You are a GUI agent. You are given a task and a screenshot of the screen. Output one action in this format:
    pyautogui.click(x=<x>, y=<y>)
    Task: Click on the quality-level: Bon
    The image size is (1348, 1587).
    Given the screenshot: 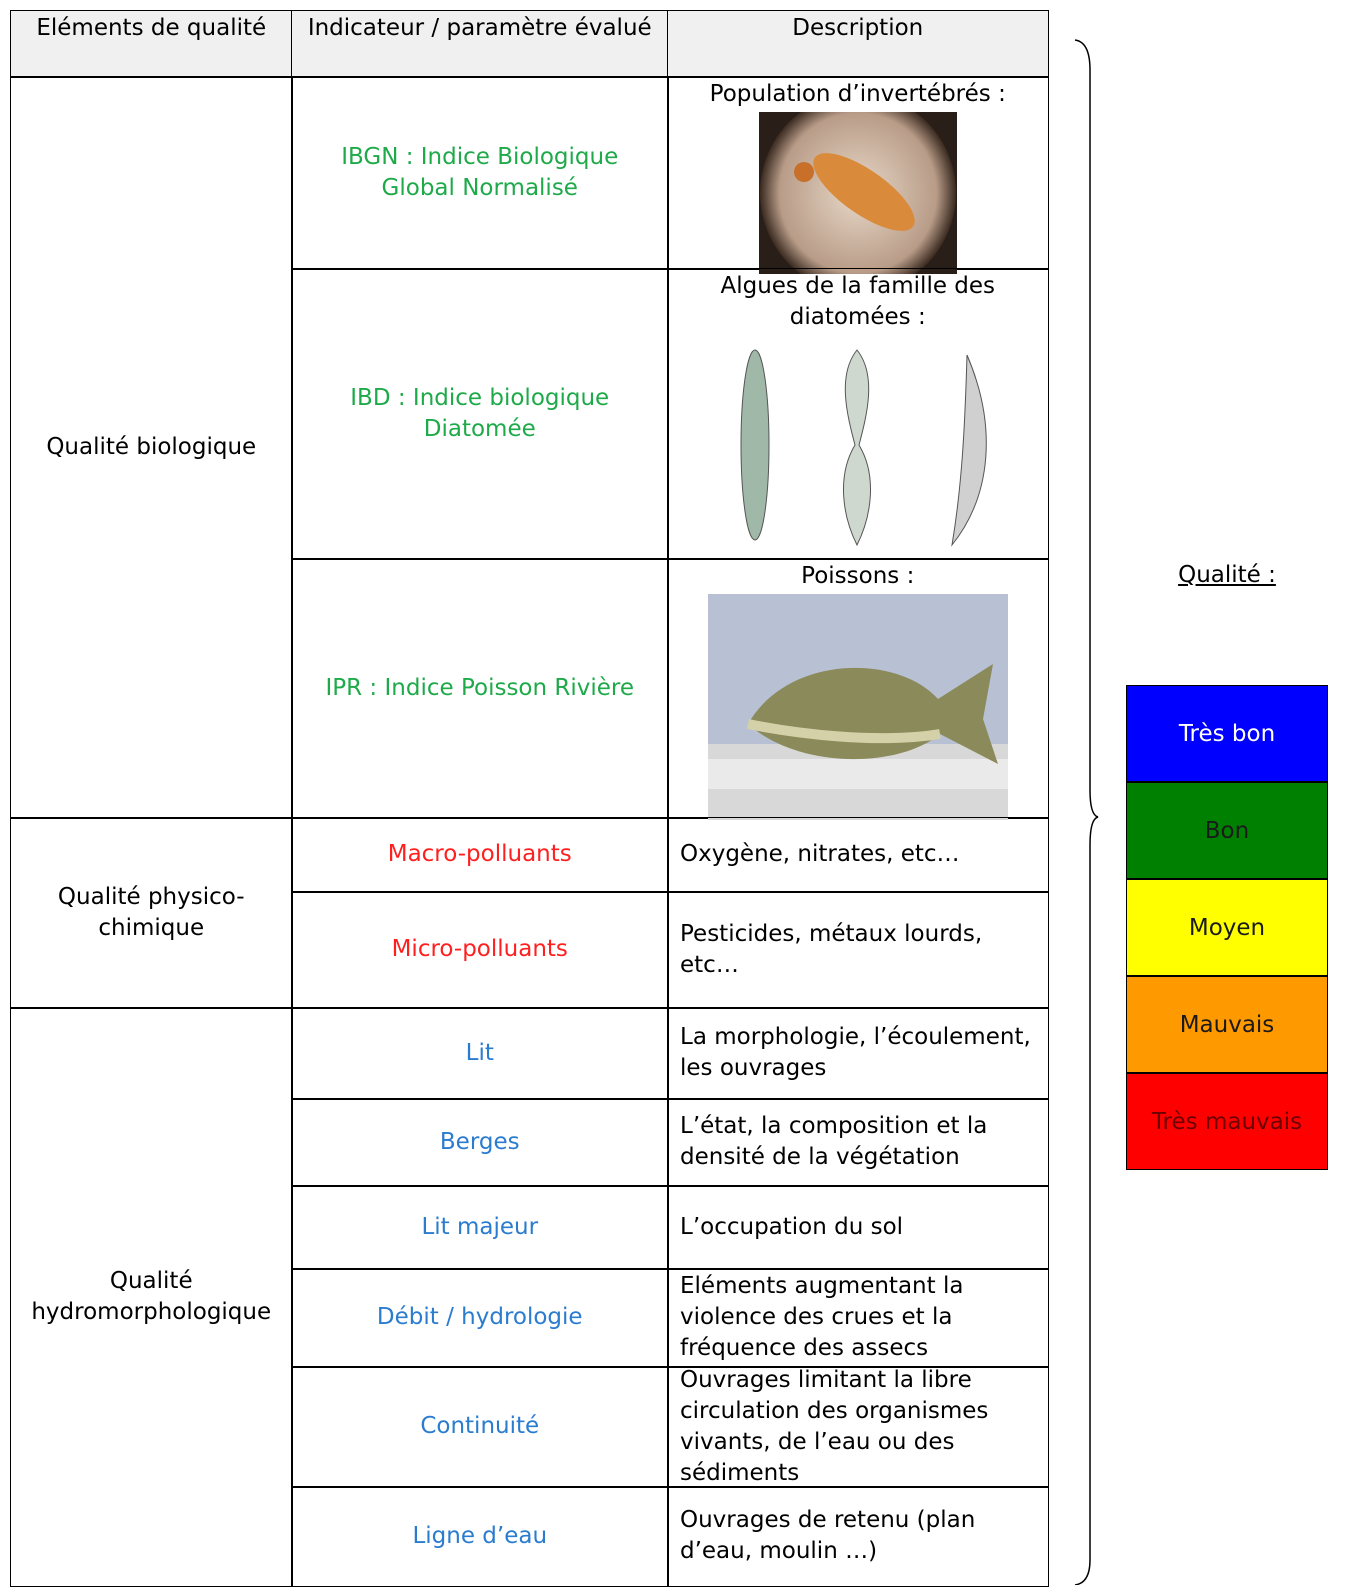 What is the action you would take?
    pyautogui.click(x=1227, y=830)
    